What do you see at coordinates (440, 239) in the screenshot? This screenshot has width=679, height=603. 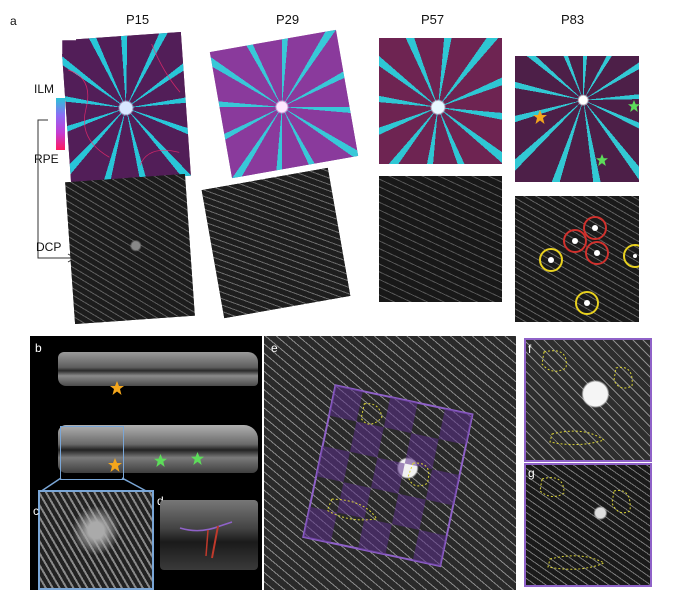 I see `image-p57-dcp` at bounding box center [440, 239].